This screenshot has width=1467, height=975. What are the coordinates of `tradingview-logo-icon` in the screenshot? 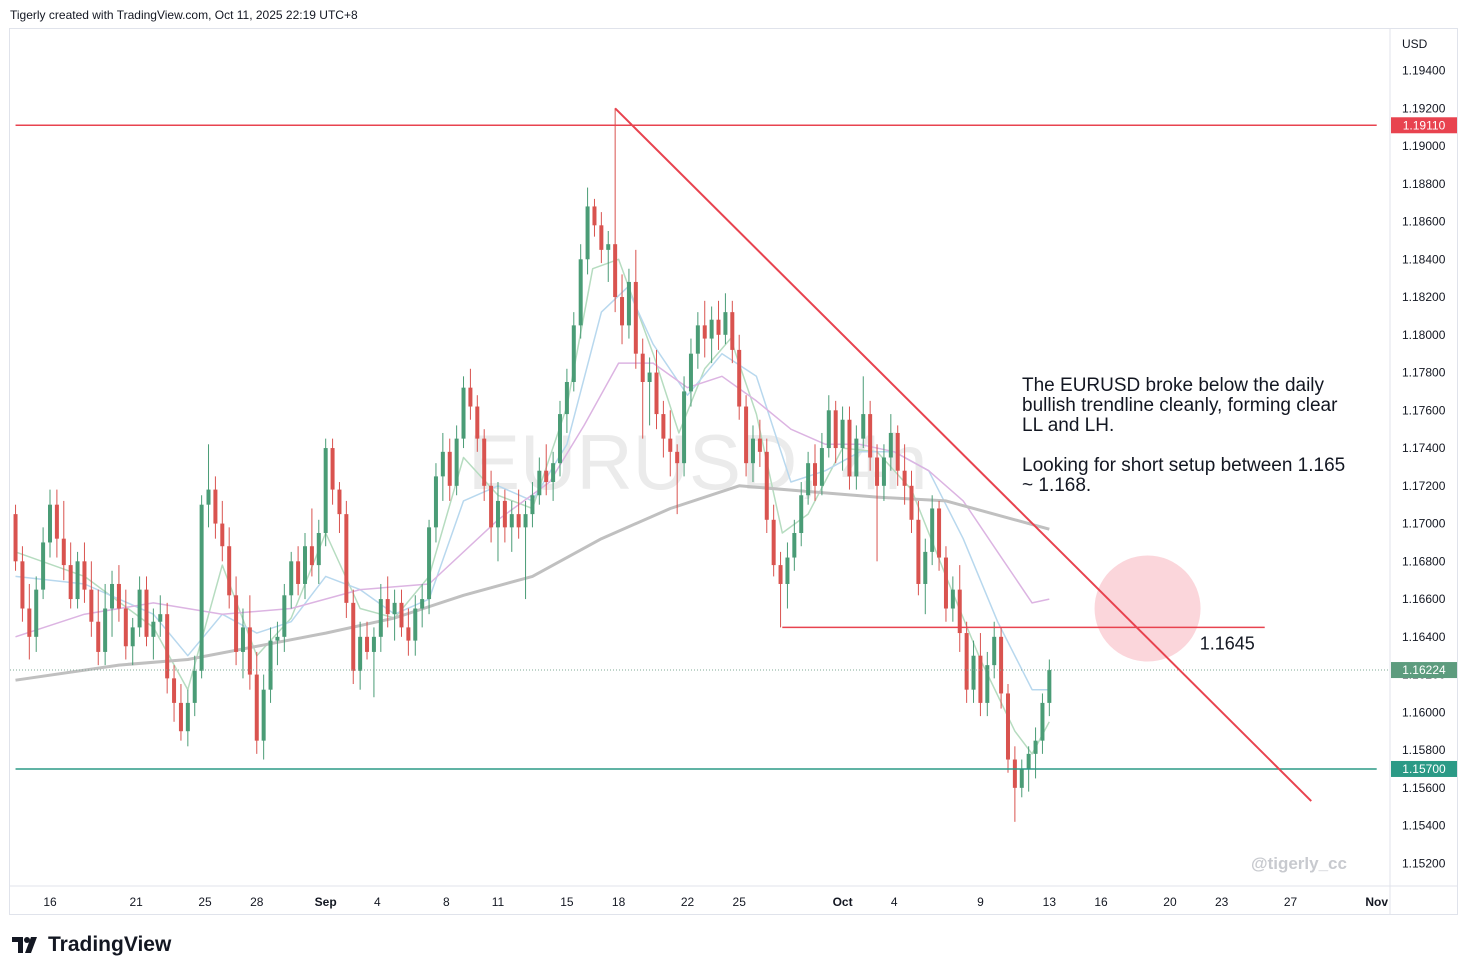 It's located at (24, 945).